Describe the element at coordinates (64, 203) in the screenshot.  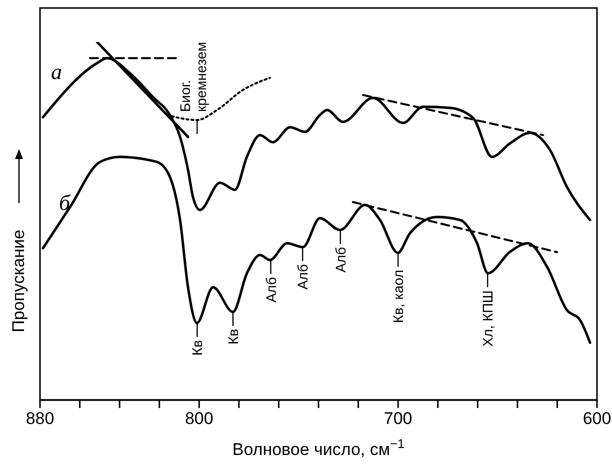
I see `series-label: б` at that location.